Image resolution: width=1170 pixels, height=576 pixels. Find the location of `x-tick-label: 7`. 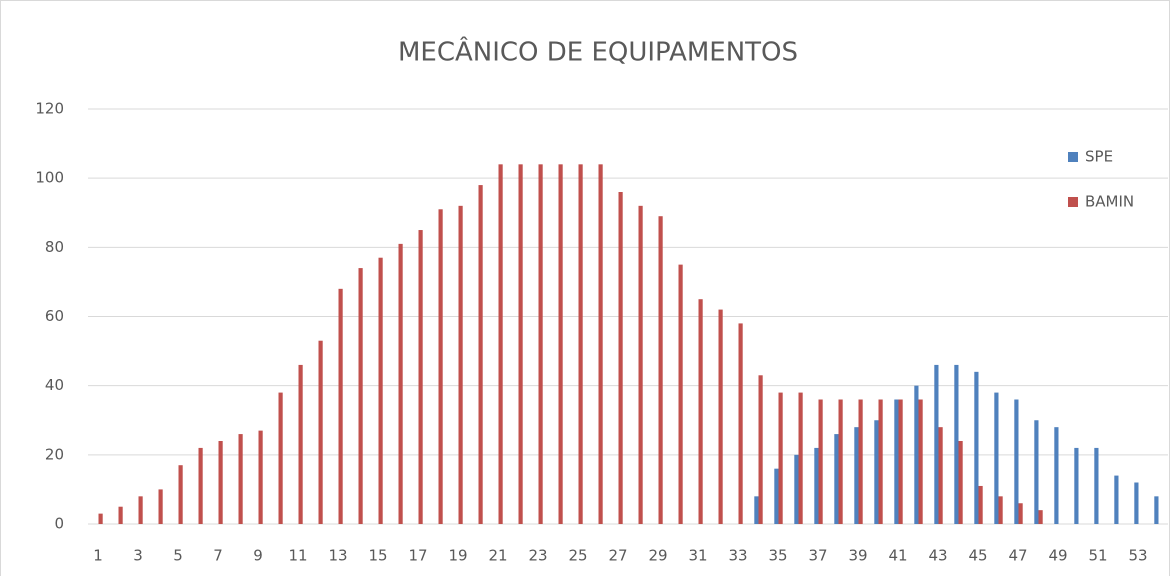

x-tick-label: 7 is located at coordinates (218, 556).